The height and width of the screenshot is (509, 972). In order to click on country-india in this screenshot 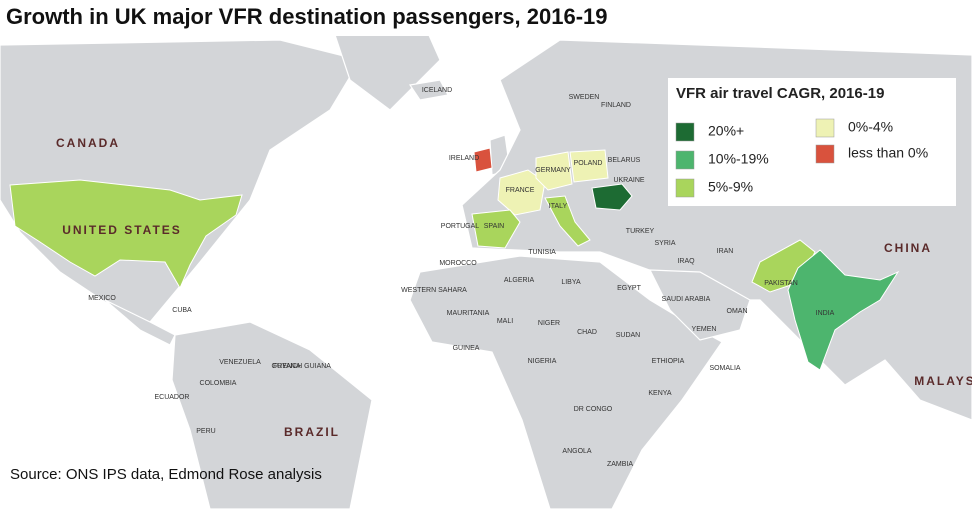, I will do `click(843, 310)`.